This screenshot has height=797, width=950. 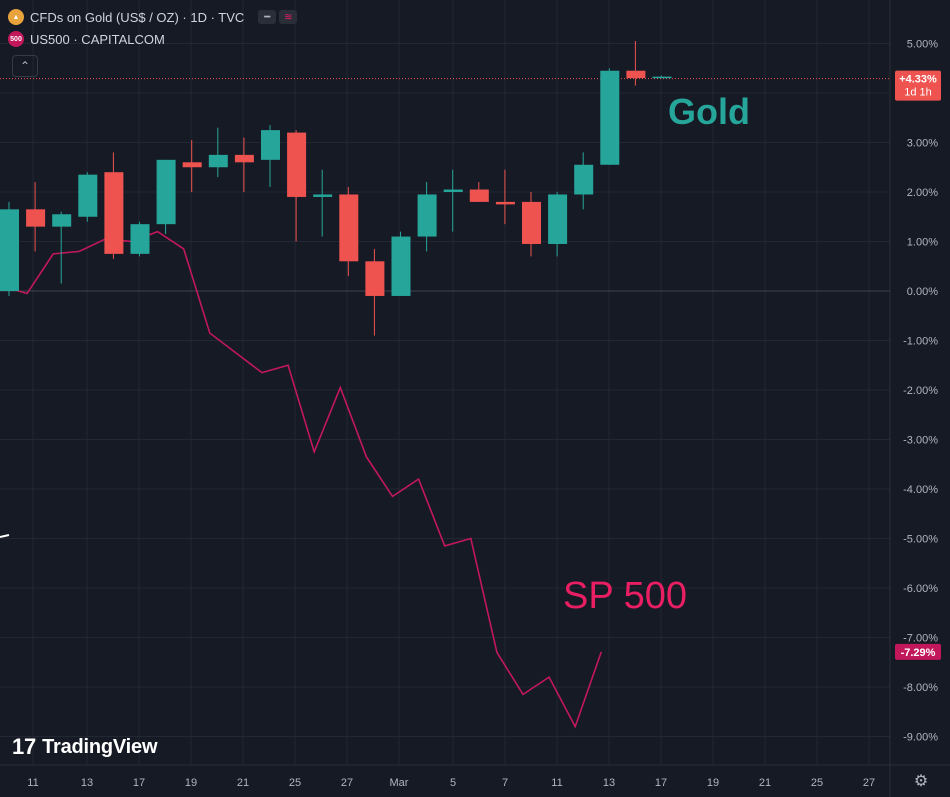 What do you see at coordinates (5, 536) in the screenshot?
I see `left-edge-marker` at bounding box center [5, 536].